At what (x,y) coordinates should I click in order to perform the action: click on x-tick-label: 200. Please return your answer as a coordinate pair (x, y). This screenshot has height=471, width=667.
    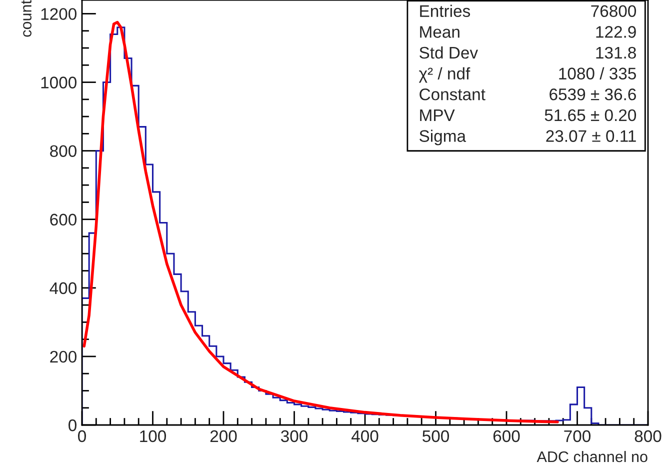
    Looking at the image, I should click on (223, 436).